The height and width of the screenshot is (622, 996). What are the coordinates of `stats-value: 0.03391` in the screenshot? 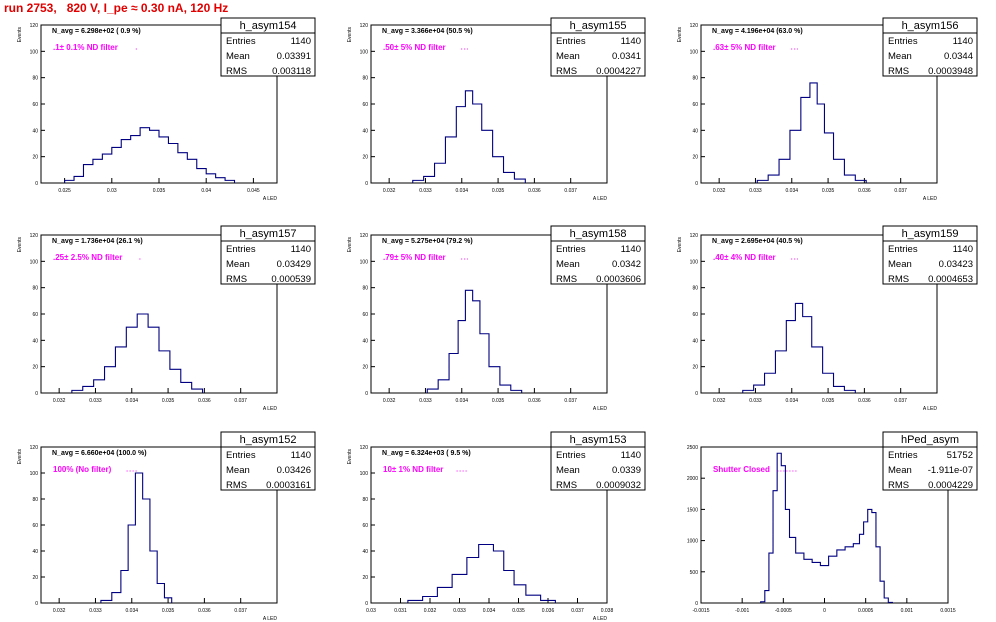 It's located at (294, 56).